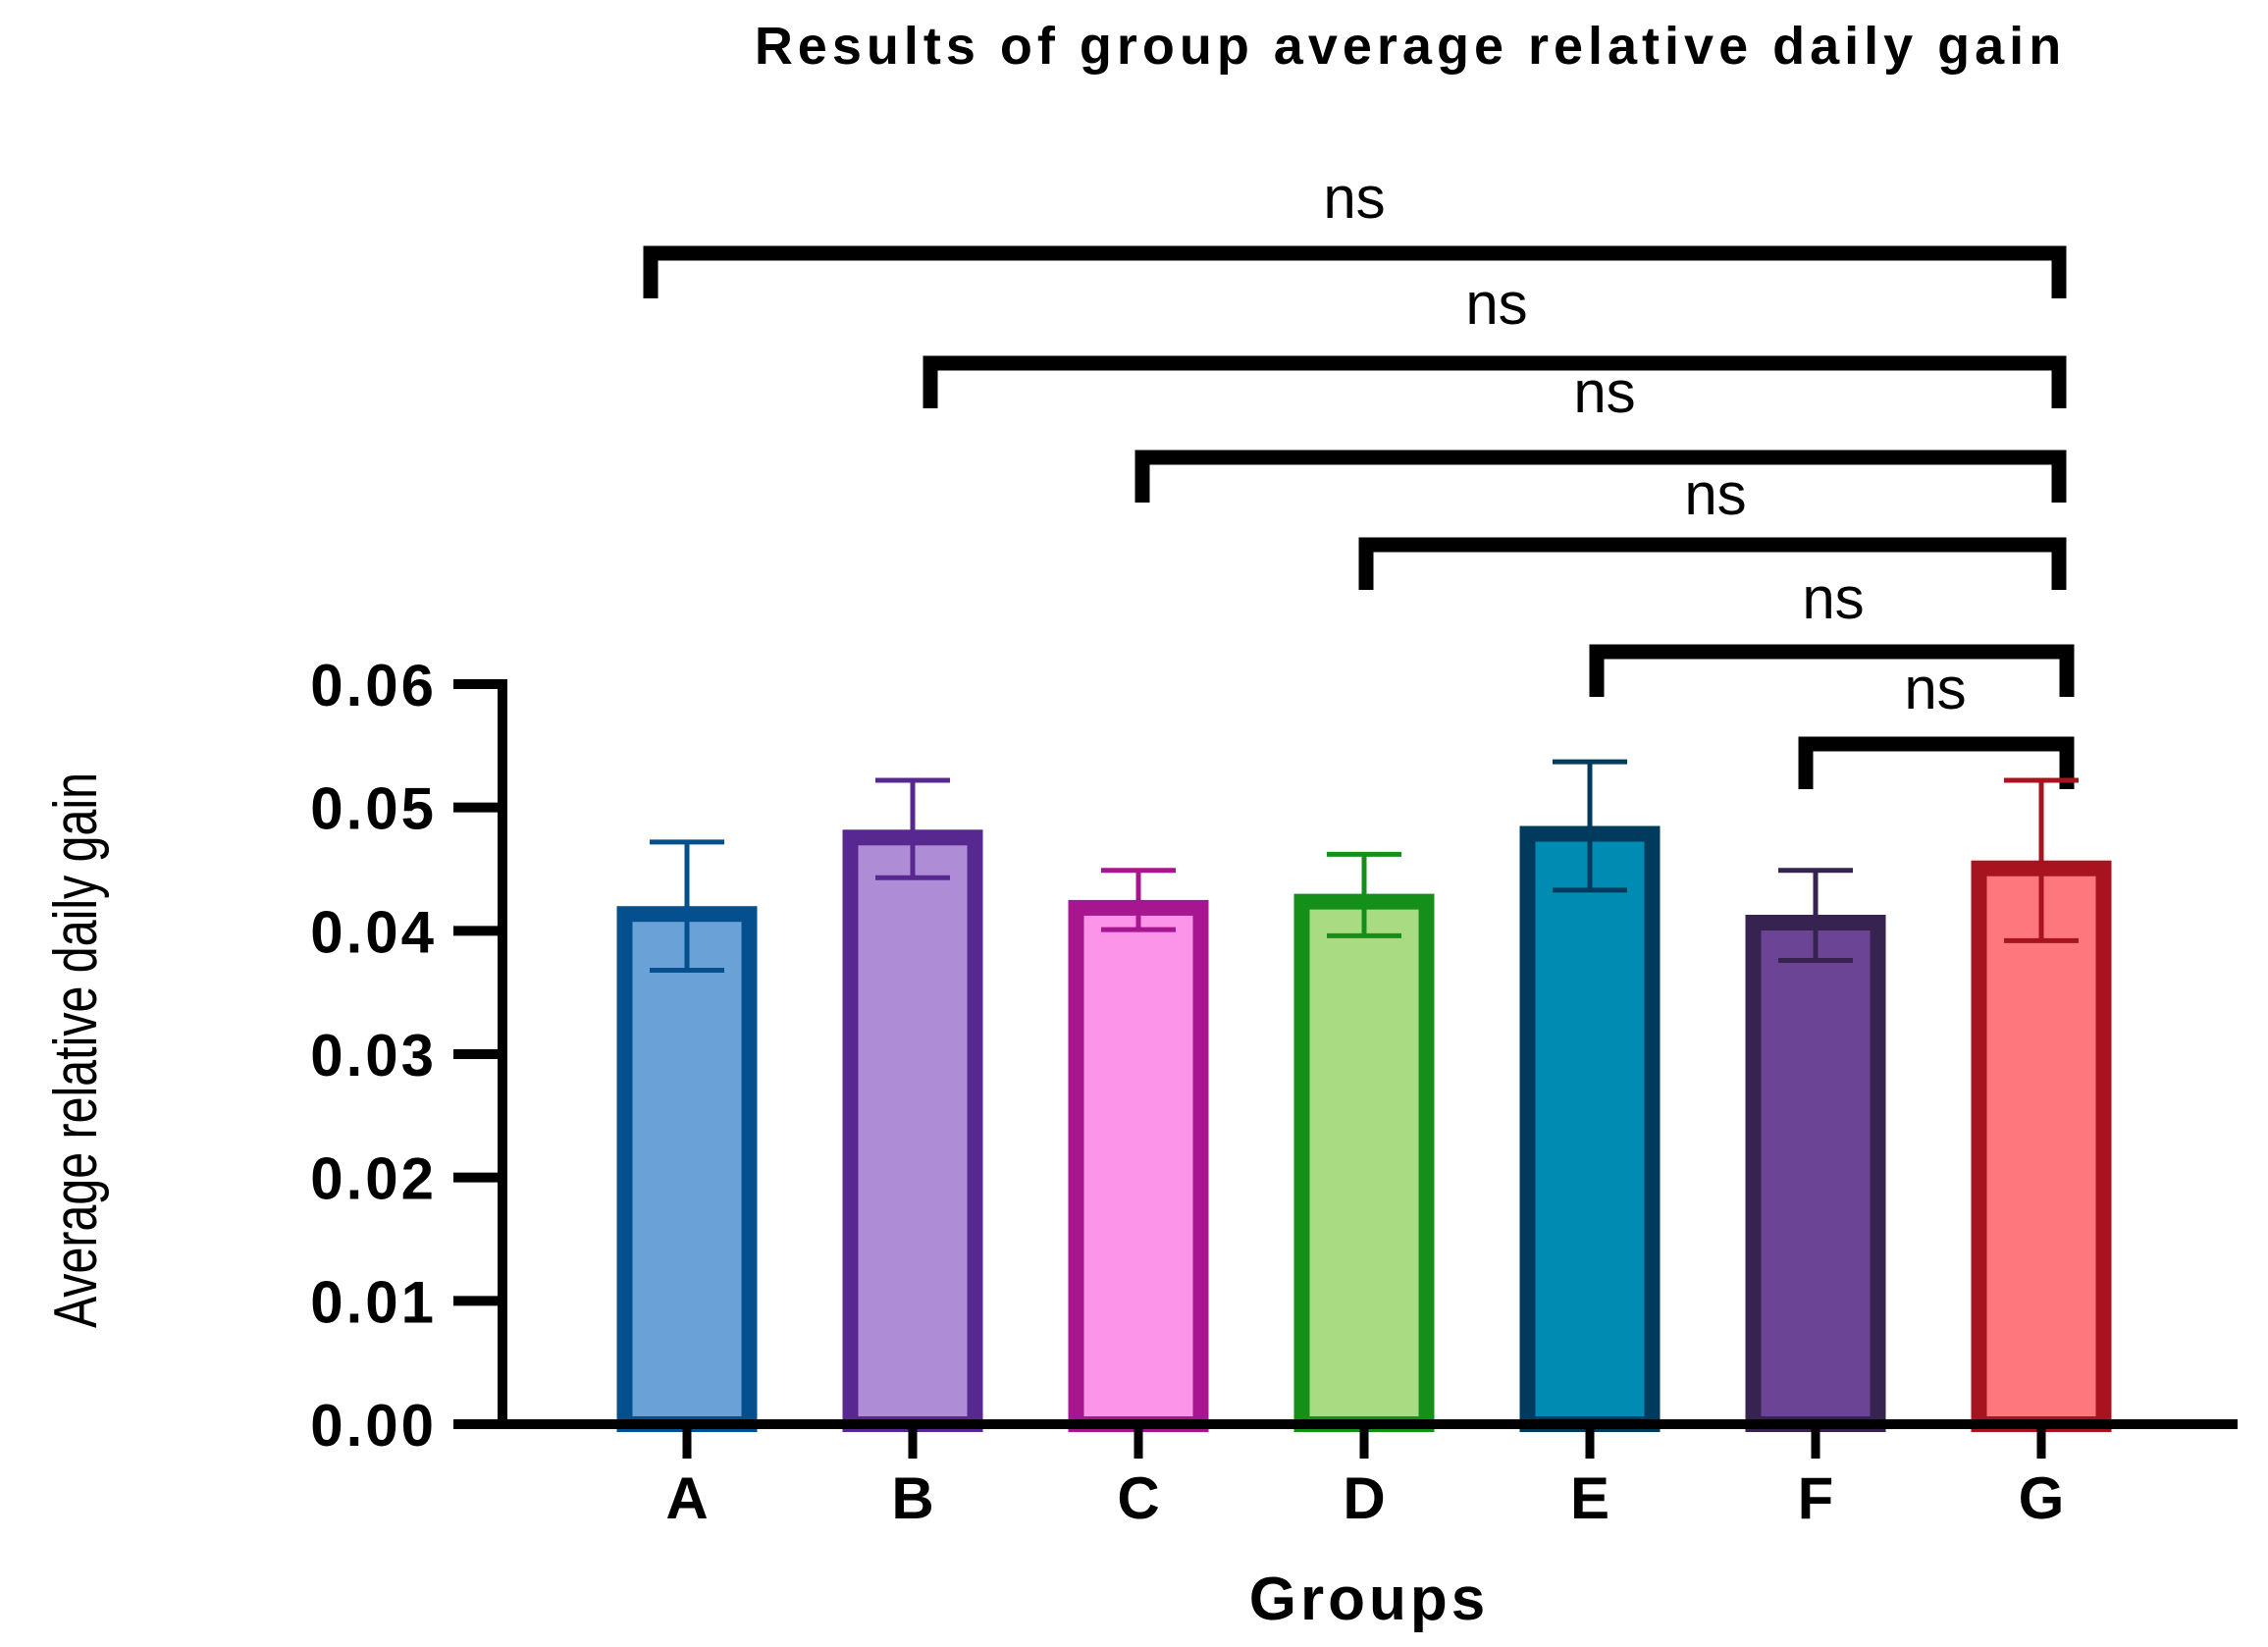 The width and height of the screenshot is (2268, 1647). I want to click on bar-F, so click(1815, 1173).